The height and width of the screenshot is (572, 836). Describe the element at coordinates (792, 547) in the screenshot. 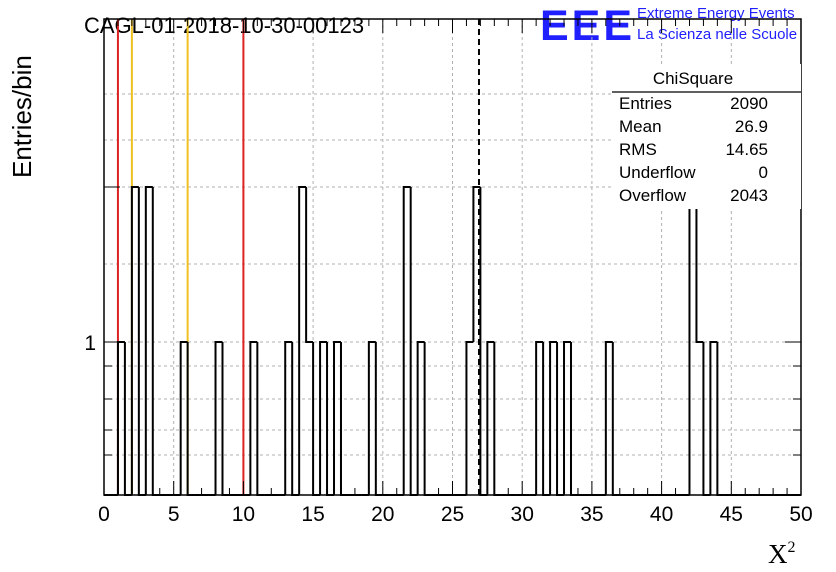

I see `x-axis-label-superscript: 2` at that location.